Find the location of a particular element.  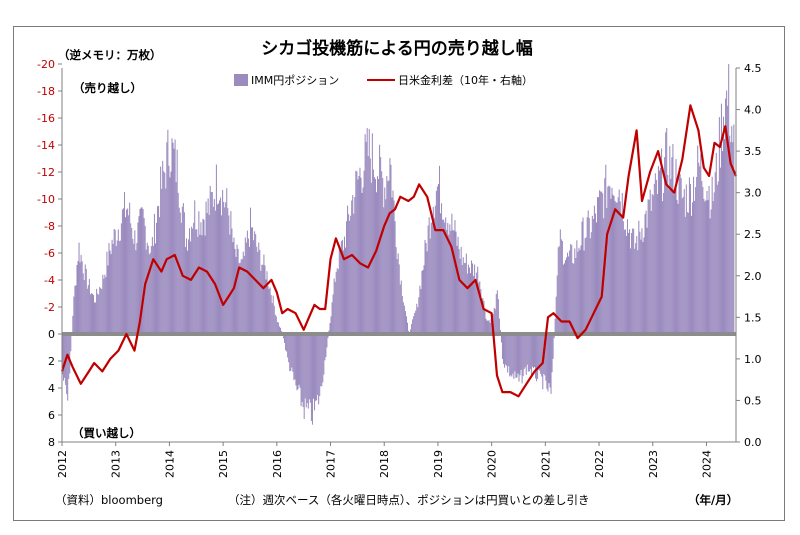

left-axis-unit-label: （逆メモリ：万枚） is located at coordinates (110, 55).